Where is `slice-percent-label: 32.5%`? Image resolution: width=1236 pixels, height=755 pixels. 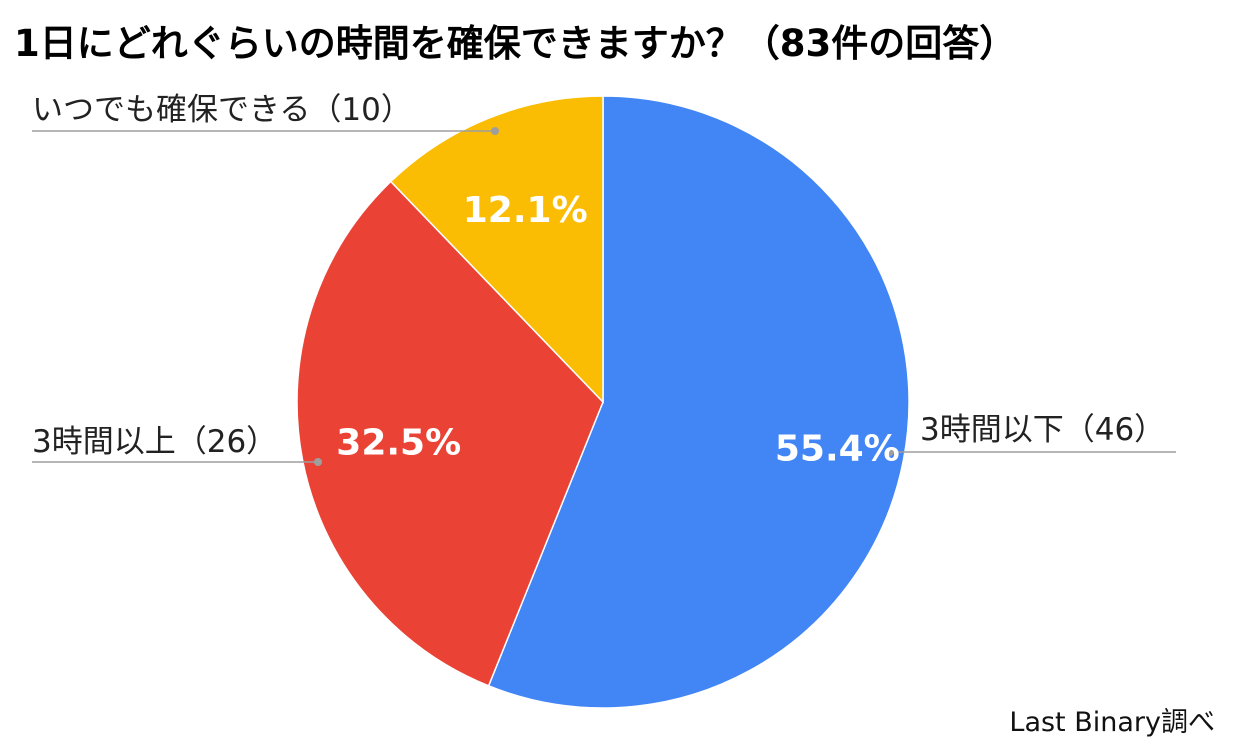
slice-percent-label: 32.5% is located at coordinates (398, 443).